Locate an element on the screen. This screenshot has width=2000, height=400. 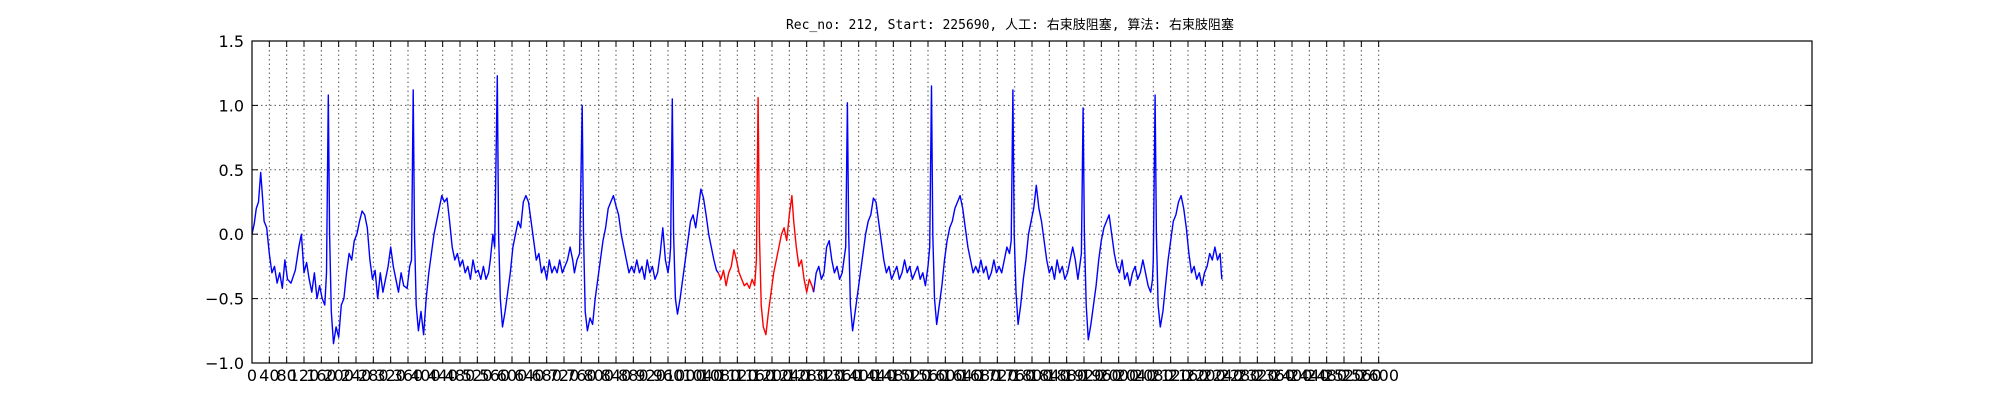
x-tick-label: 840 is located at coordinates (616, 375).